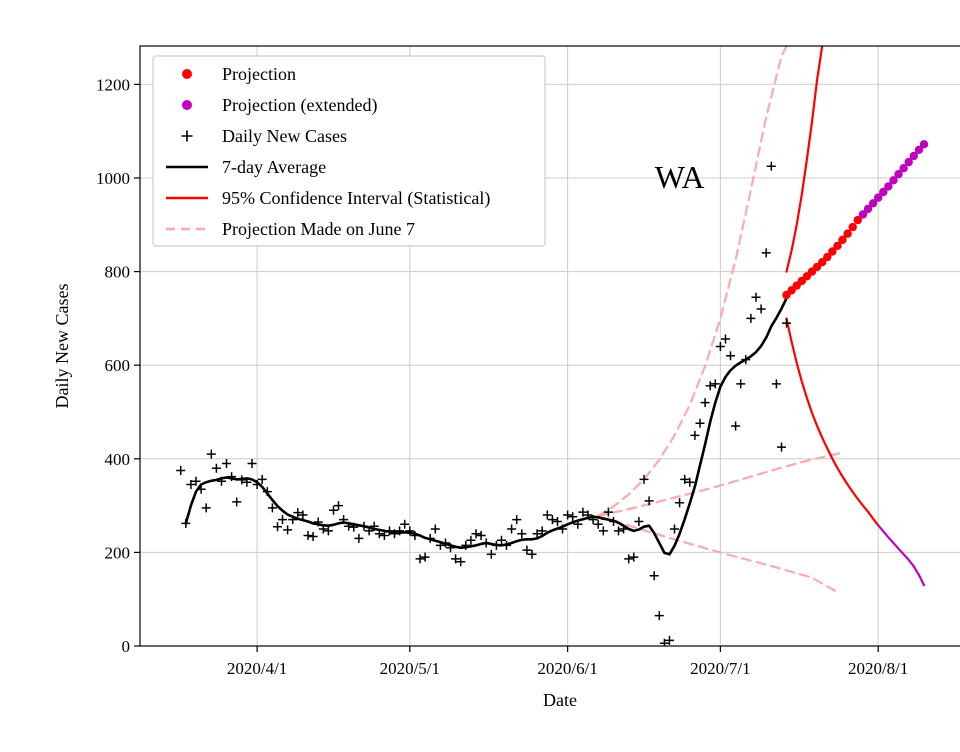 The width and height of the screenshot is (960, 752). I want to click on y-axis: 0 200 400 600 800 1000 1200, so click(113, 365).